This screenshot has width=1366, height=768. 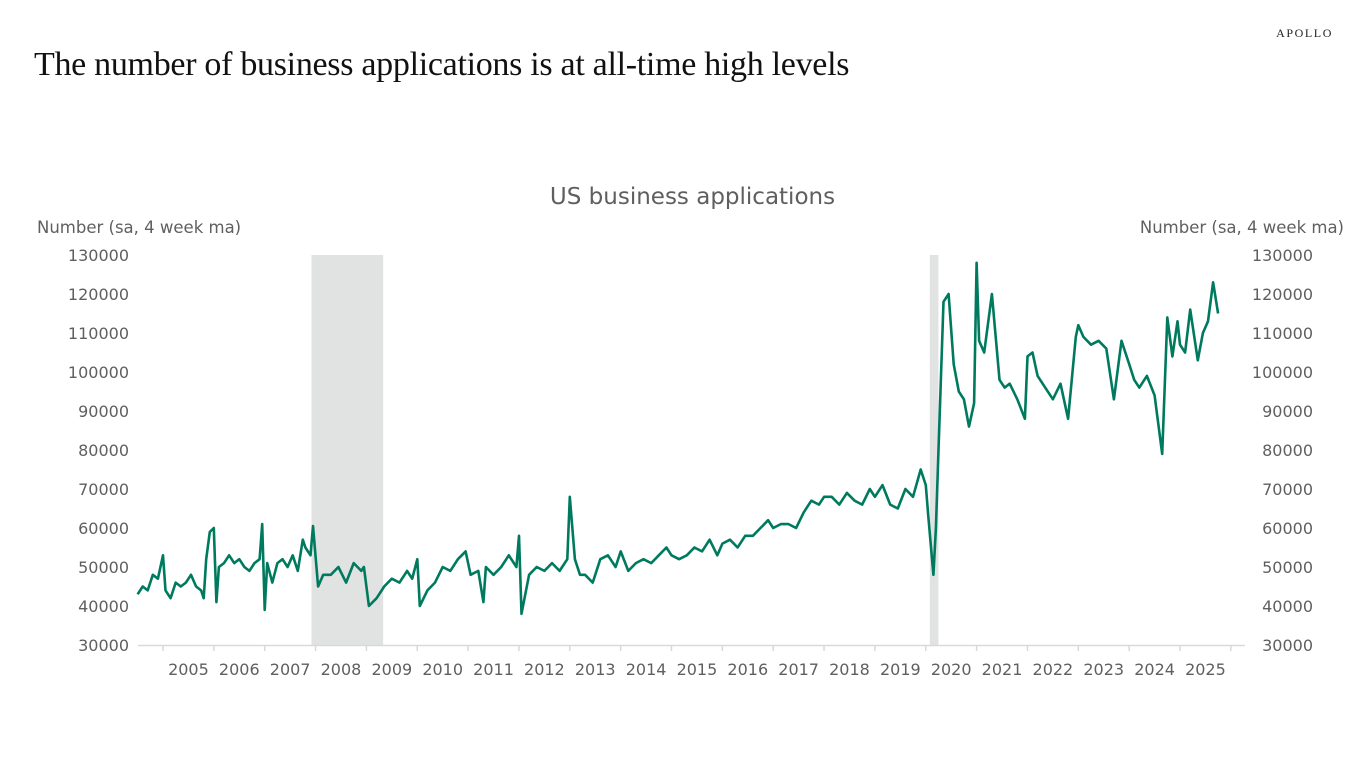 I want to click on x-tick-label: 2025, so click(x=1205, y=669).